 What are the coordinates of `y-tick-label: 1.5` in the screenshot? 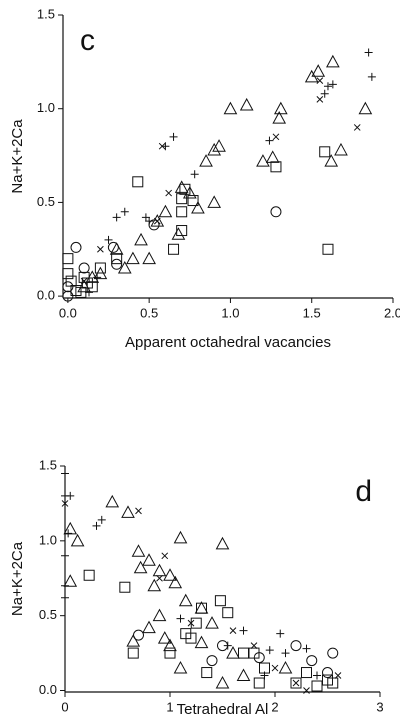 It's located at (48, 464).